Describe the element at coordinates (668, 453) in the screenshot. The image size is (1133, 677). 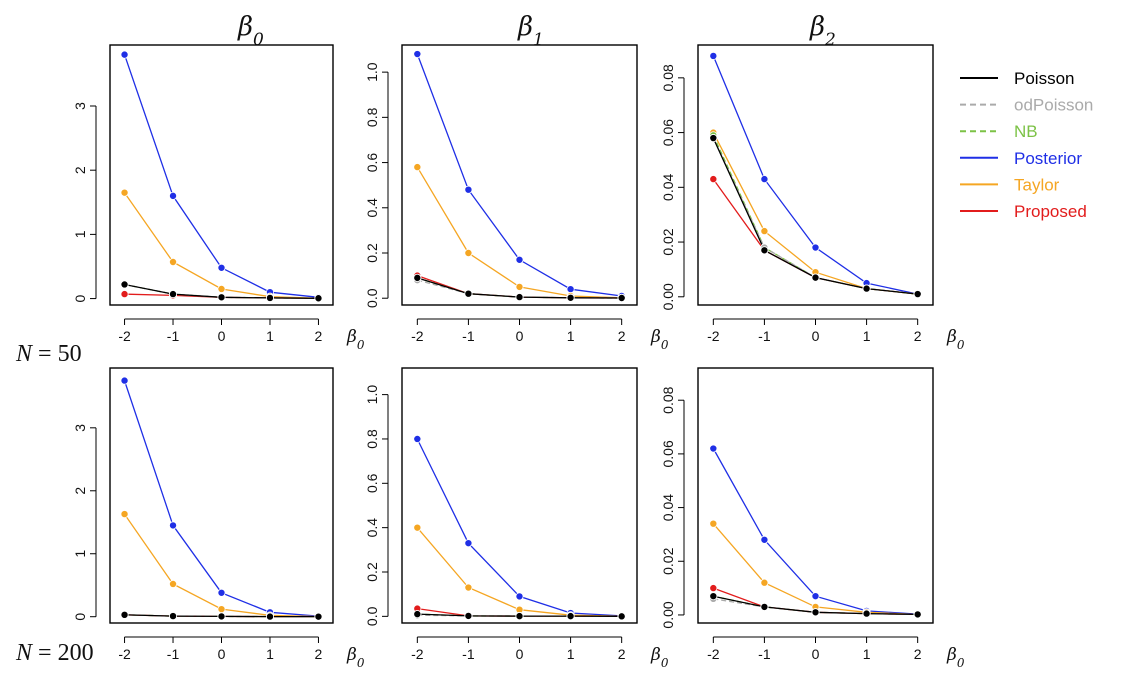
I see `y-tick-label: 0.06` at that location.